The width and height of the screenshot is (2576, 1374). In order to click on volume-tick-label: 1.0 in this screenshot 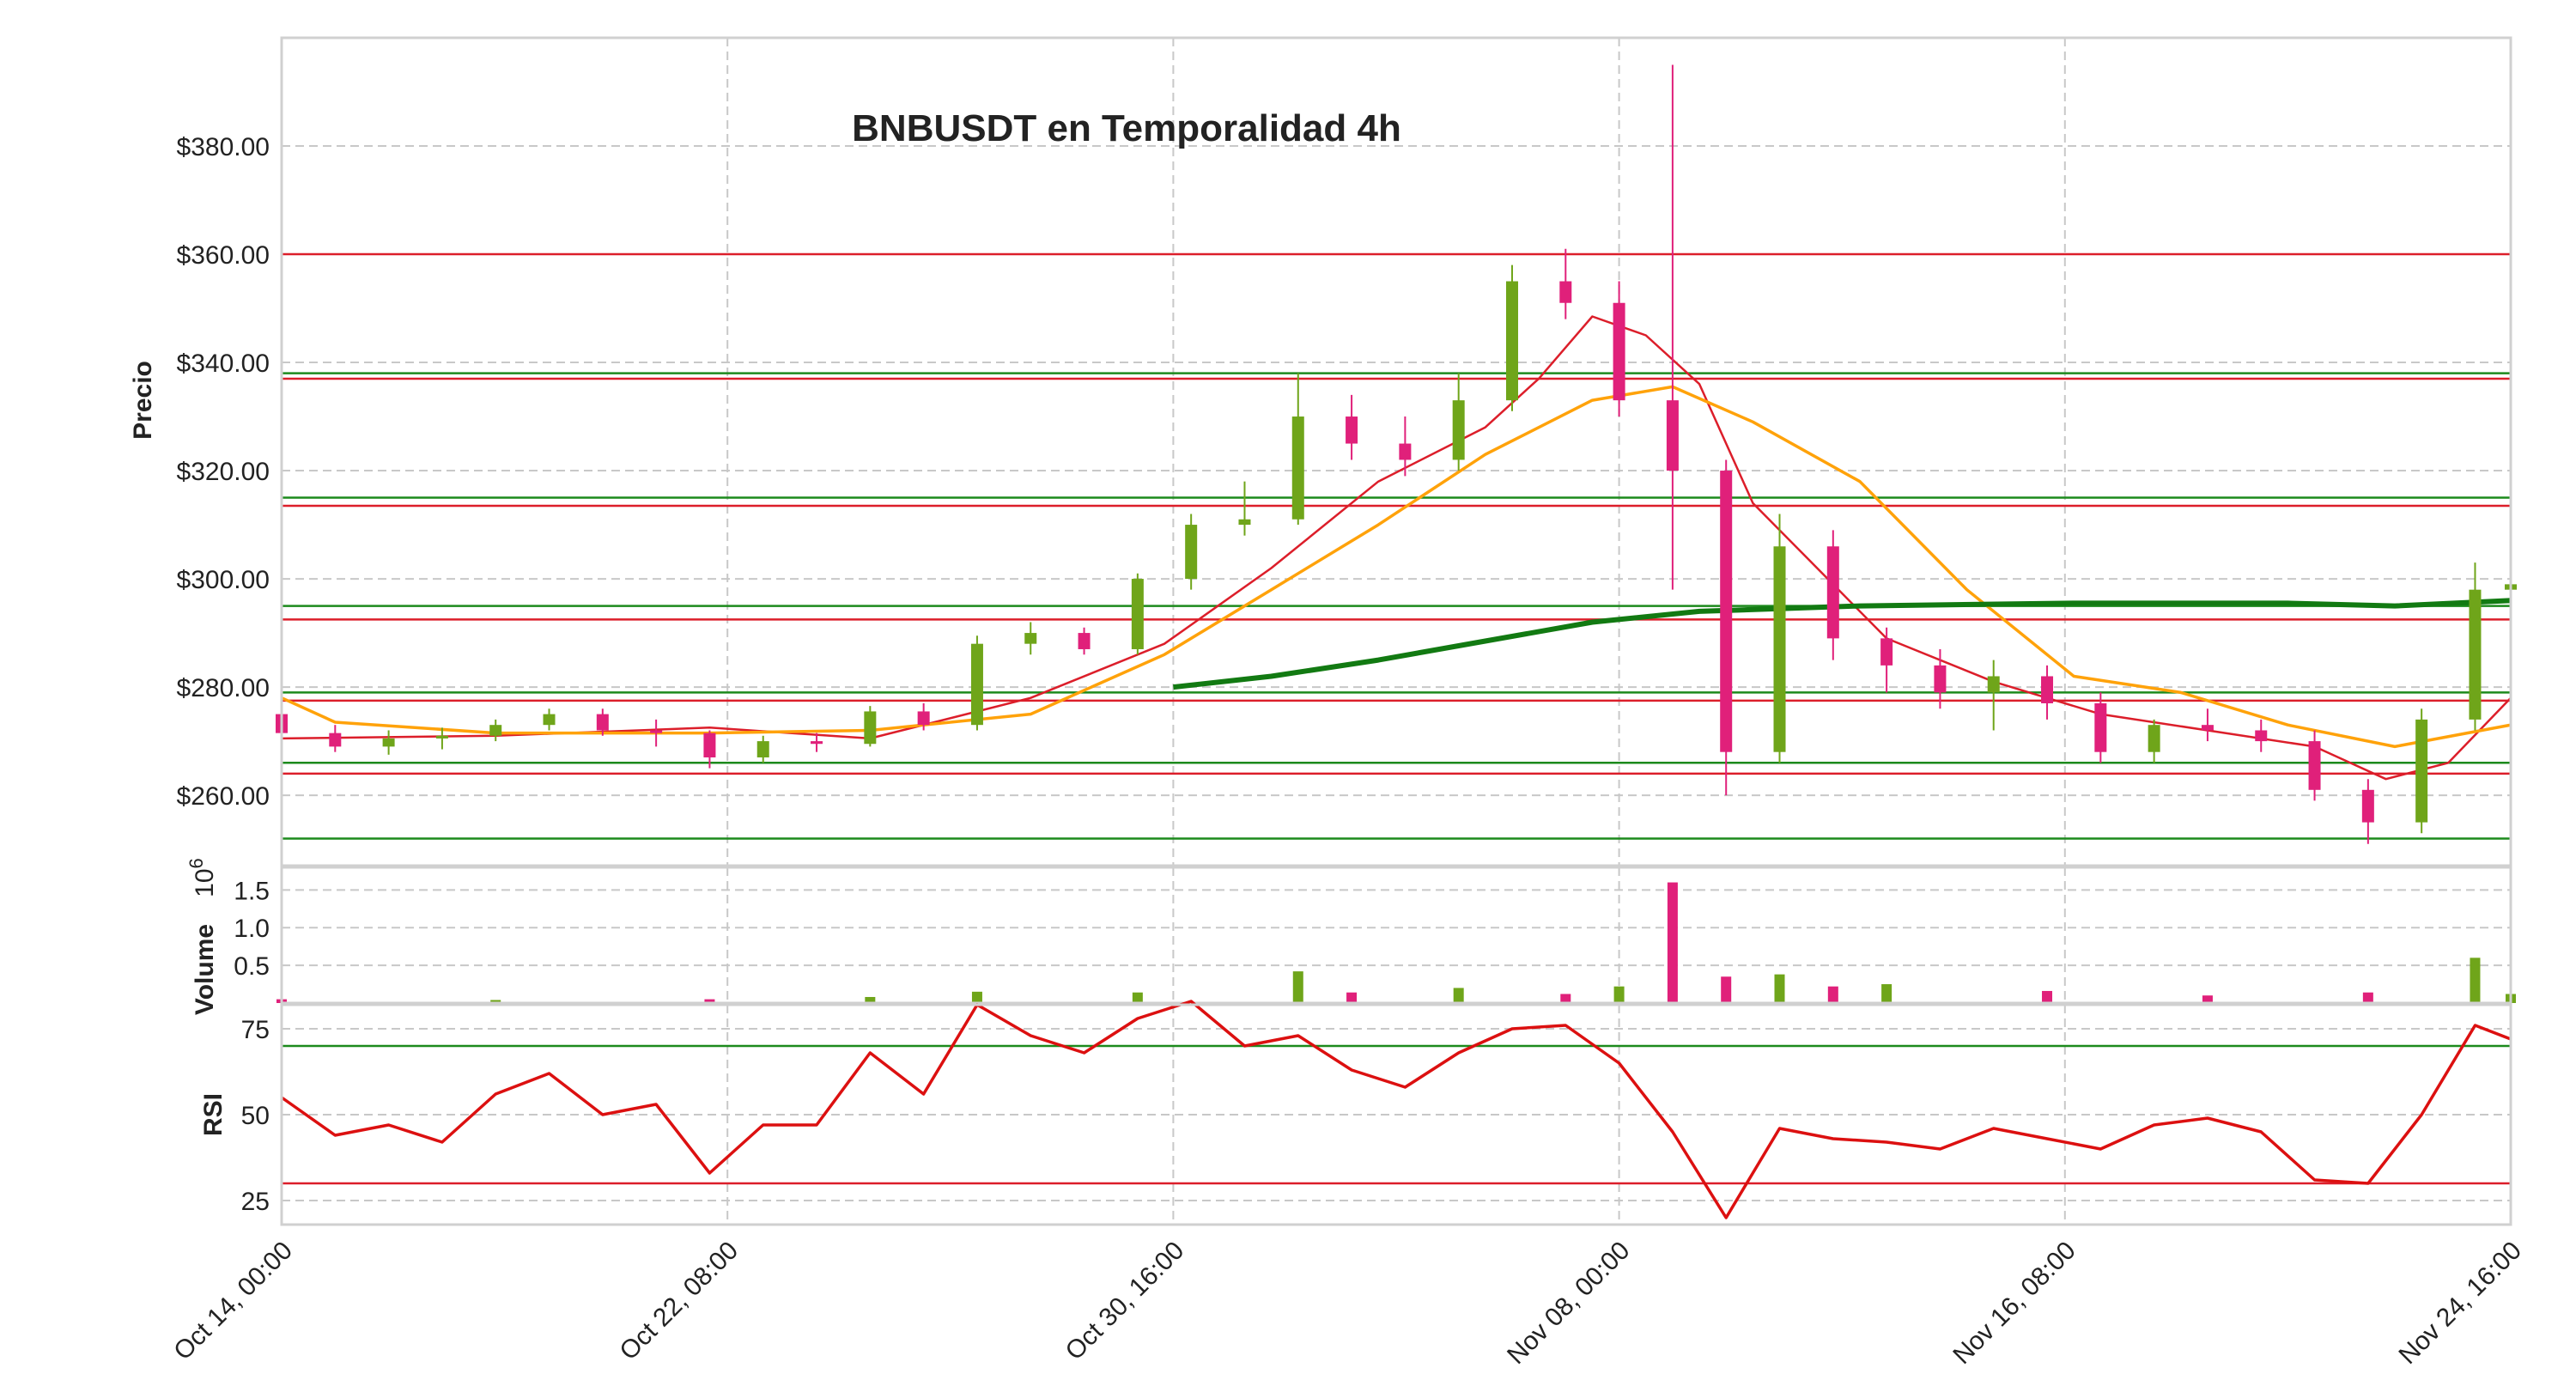, I will do `click(252, 929)`.